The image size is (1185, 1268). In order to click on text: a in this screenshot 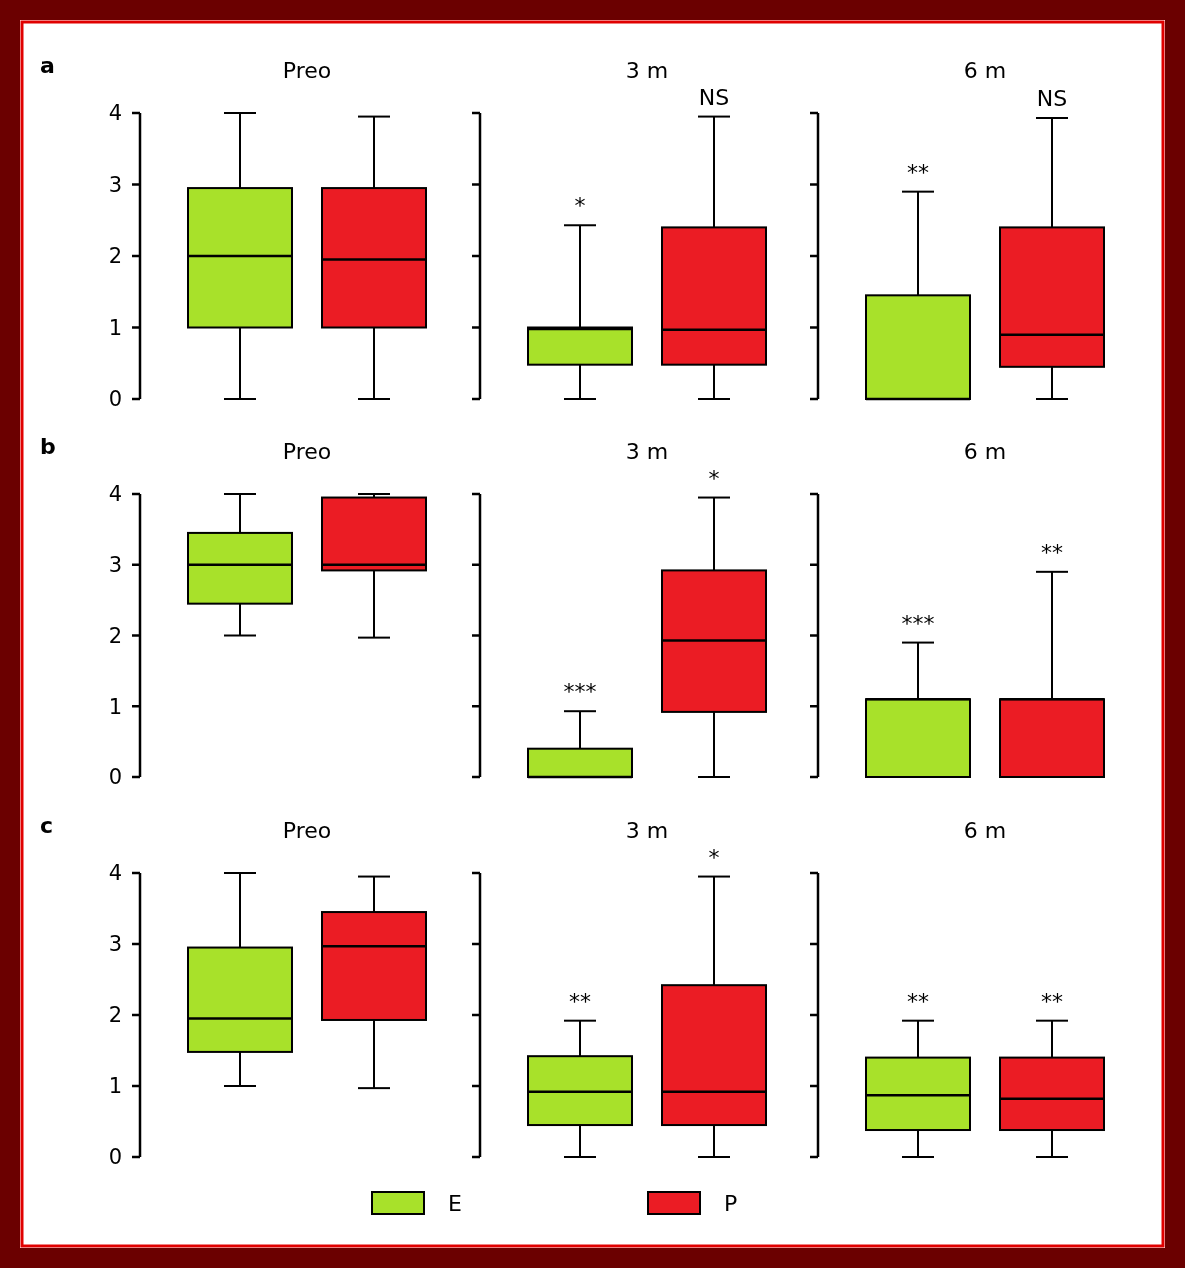, I will do `click(47, 65)`.